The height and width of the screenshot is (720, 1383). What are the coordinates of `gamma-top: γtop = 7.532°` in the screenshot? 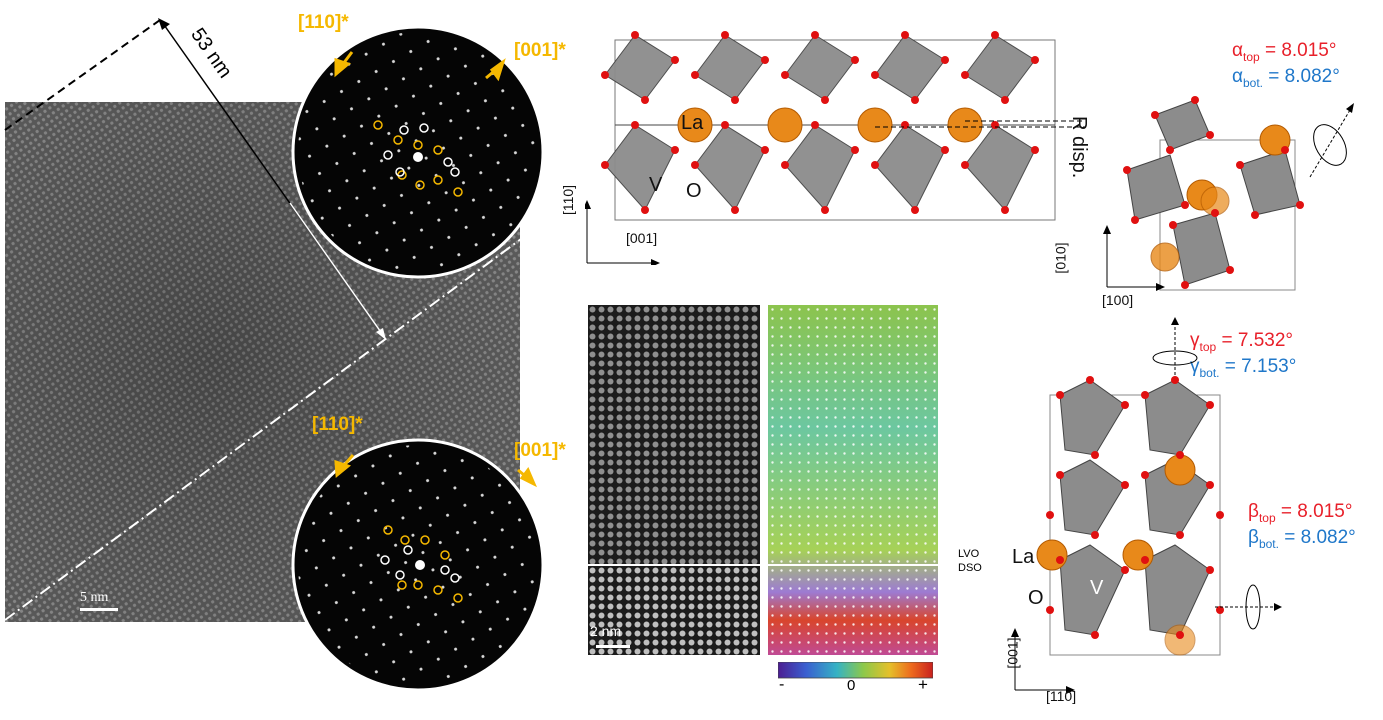 It's located at (1241, 342).